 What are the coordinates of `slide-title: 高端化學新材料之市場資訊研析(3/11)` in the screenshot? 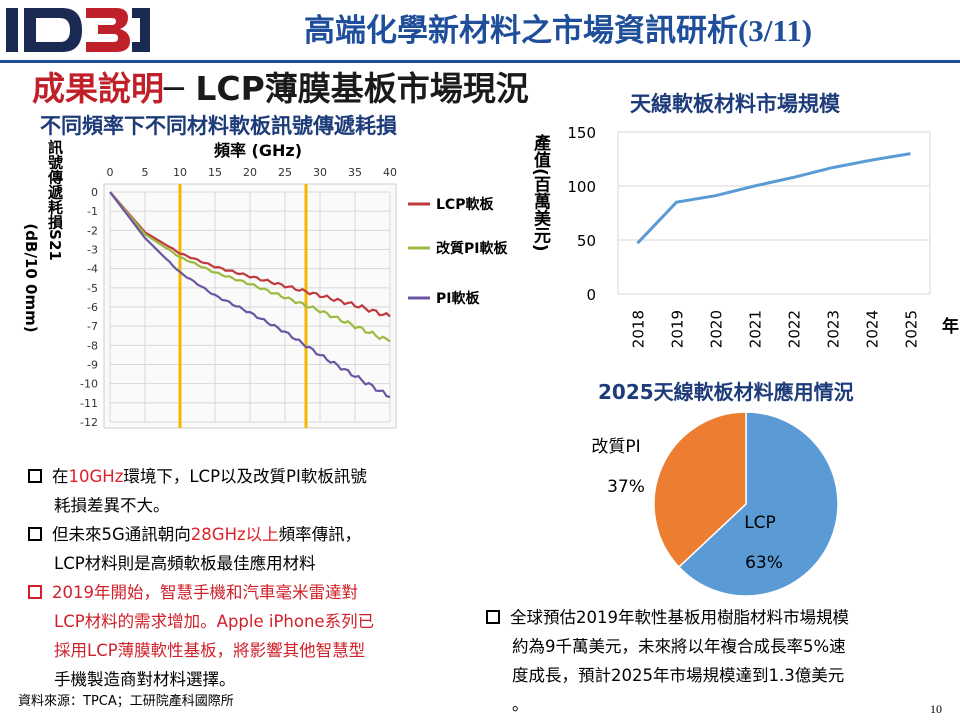 It's located at (558, 31).